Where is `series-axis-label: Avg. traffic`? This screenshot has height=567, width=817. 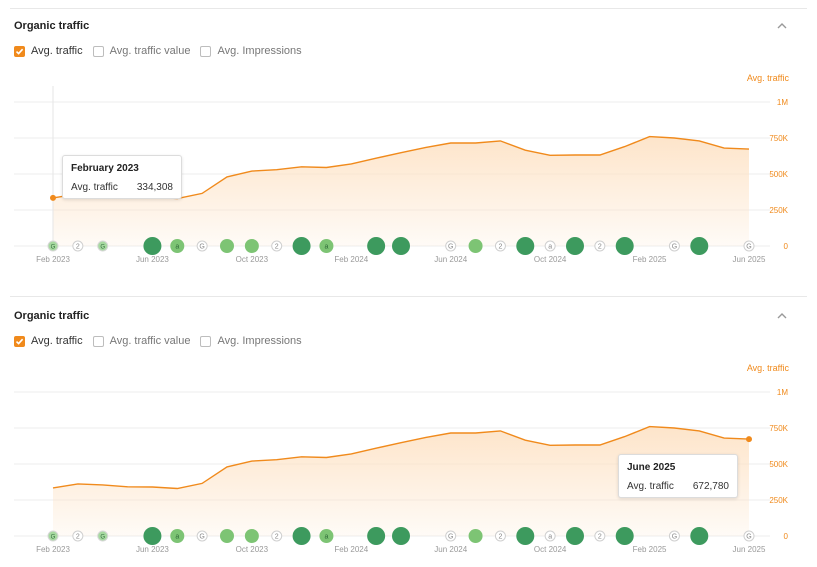
series-axis-label: Avg. traffic is located at coordinates (767, 78).